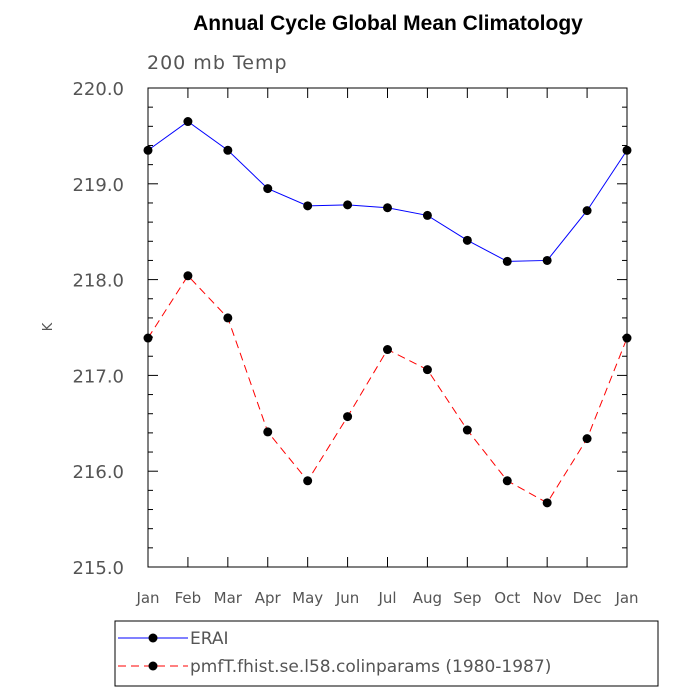  I want to click on y-tick-label: 216.0, so click(98, 472).